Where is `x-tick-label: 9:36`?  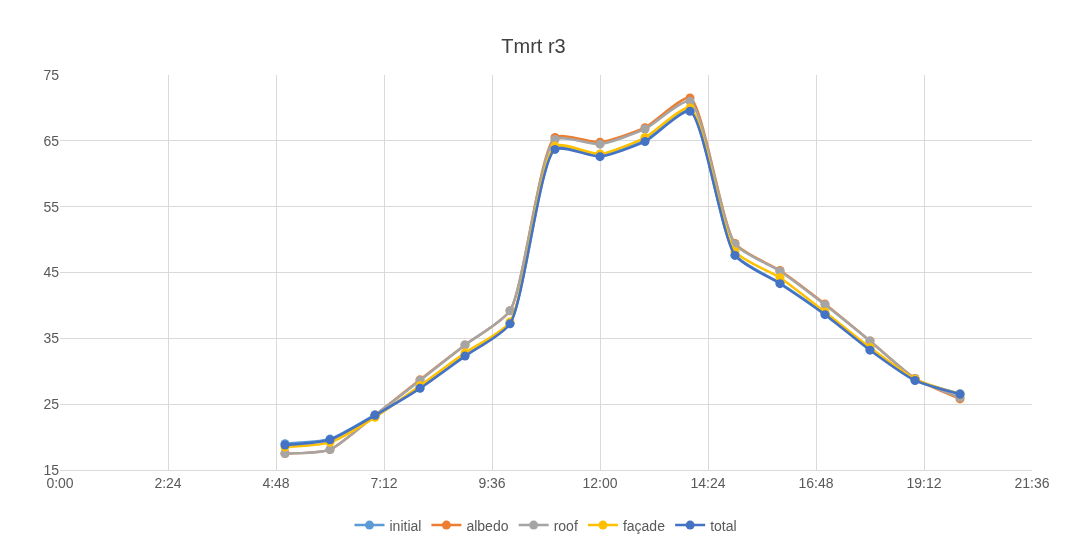 x-tick-label: 9:36 is located at coordinates (492, 482).